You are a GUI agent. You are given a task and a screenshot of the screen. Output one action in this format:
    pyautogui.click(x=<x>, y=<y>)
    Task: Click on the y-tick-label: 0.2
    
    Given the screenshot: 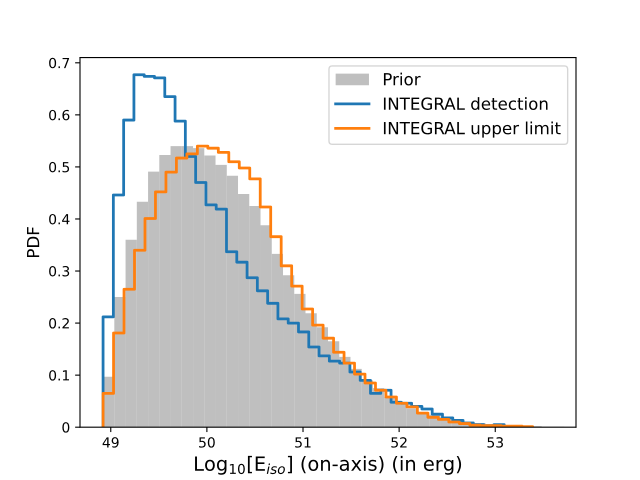 What is the action you would take?
    pyautogui.click(x=59, y=323)
    